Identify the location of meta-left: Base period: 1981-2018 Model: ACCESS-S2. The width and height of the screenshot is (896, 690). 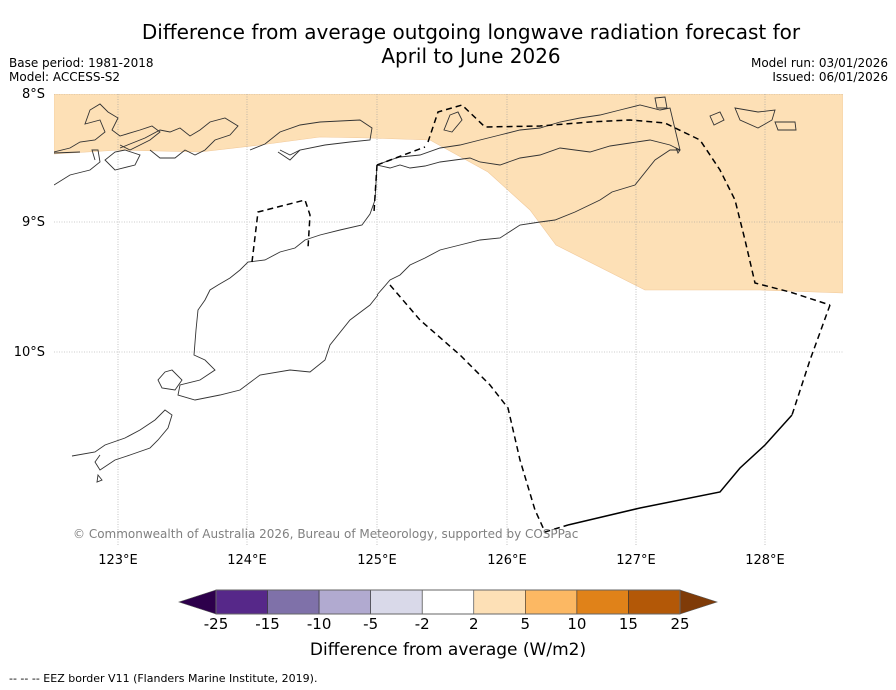
(81, 70).